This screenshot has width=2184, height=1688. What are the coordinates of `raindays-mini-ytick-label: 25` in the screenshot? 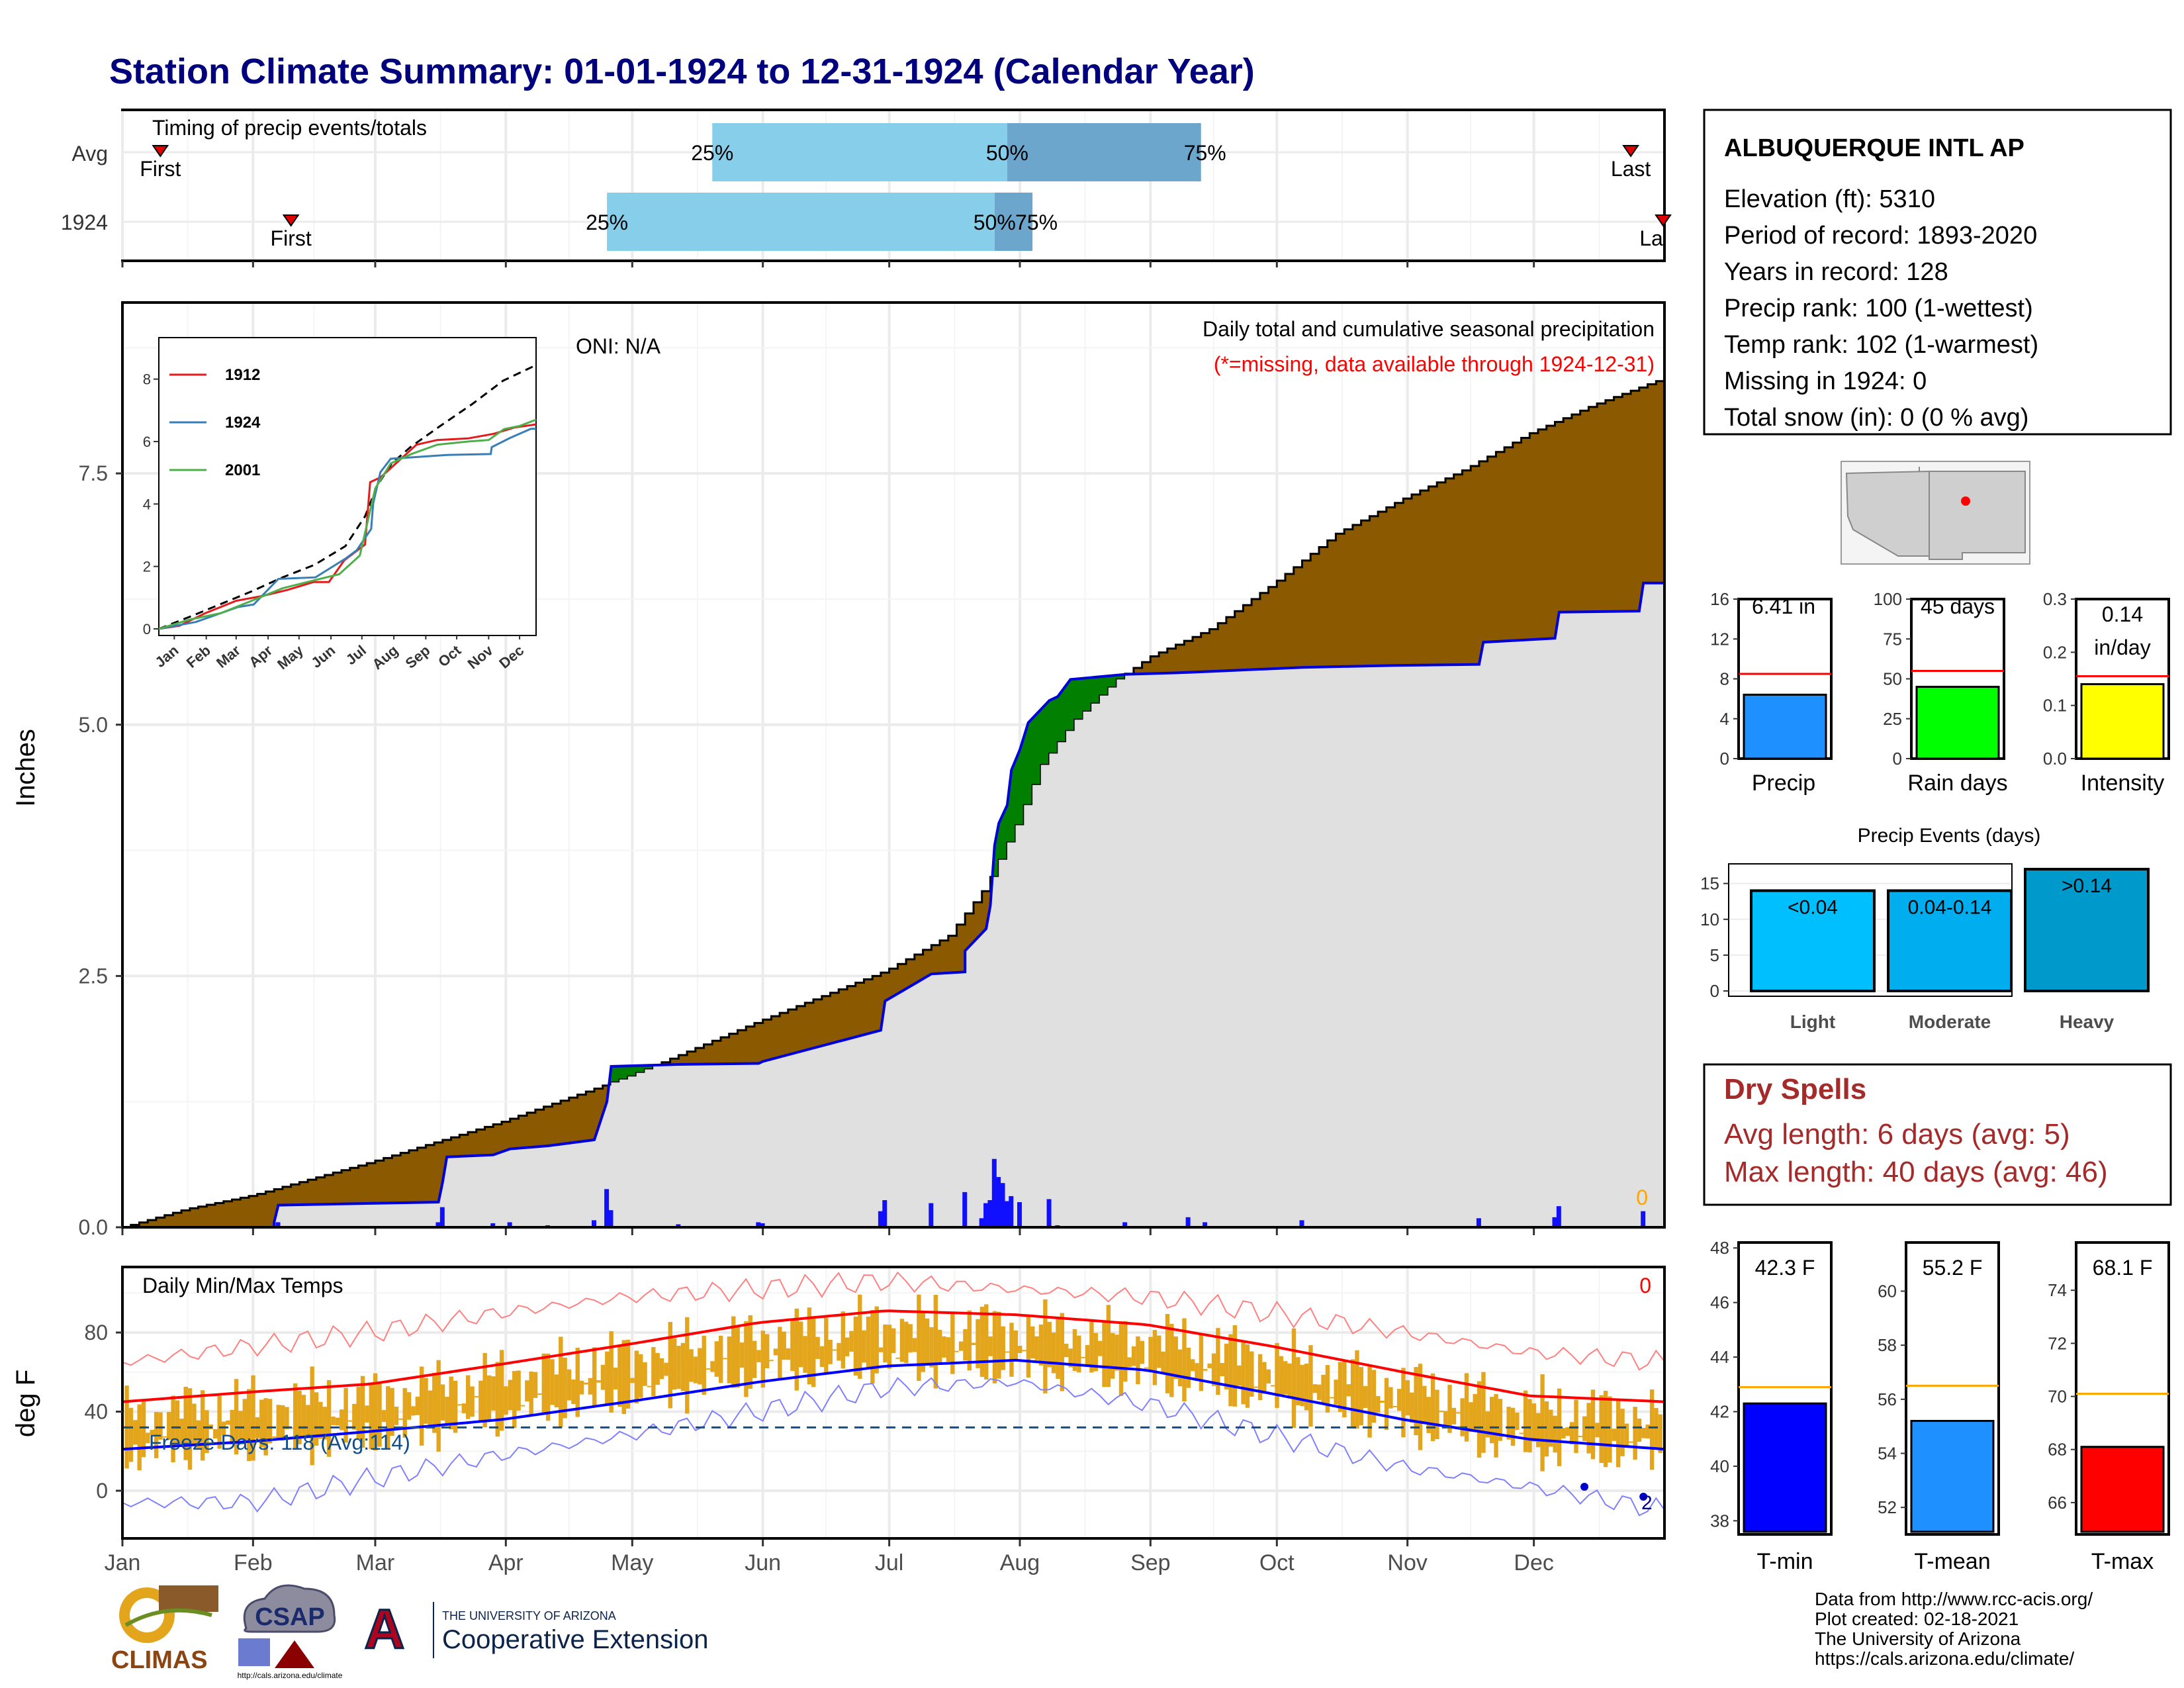 It's located at (1892, 719).